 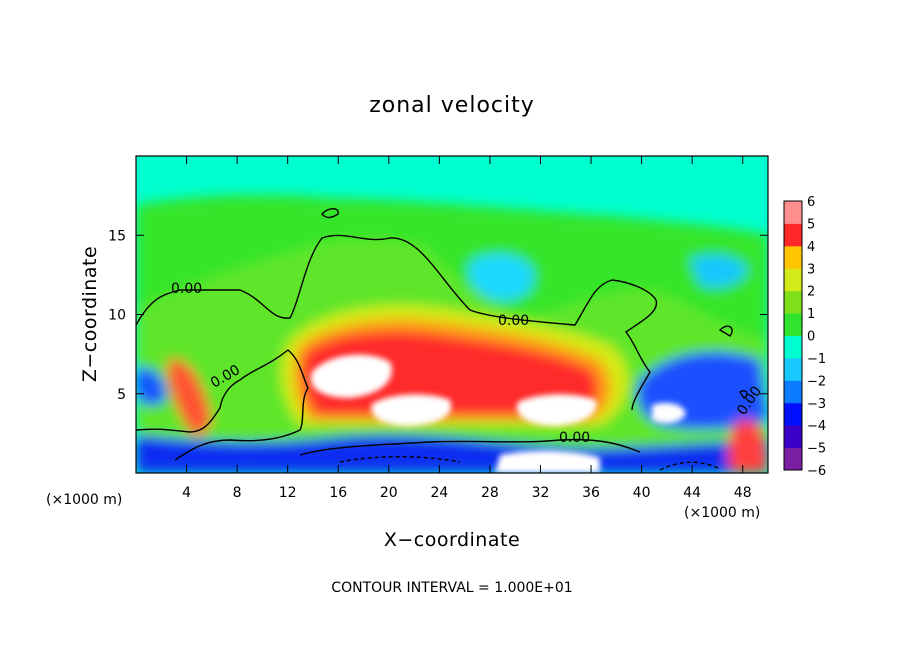 What do you see at coordinates (451, 588) in the screenshot?
I see `contour-interval-note: CONTOUR INTERVAL = 1.000E+01` at bounding box center [451, 588].